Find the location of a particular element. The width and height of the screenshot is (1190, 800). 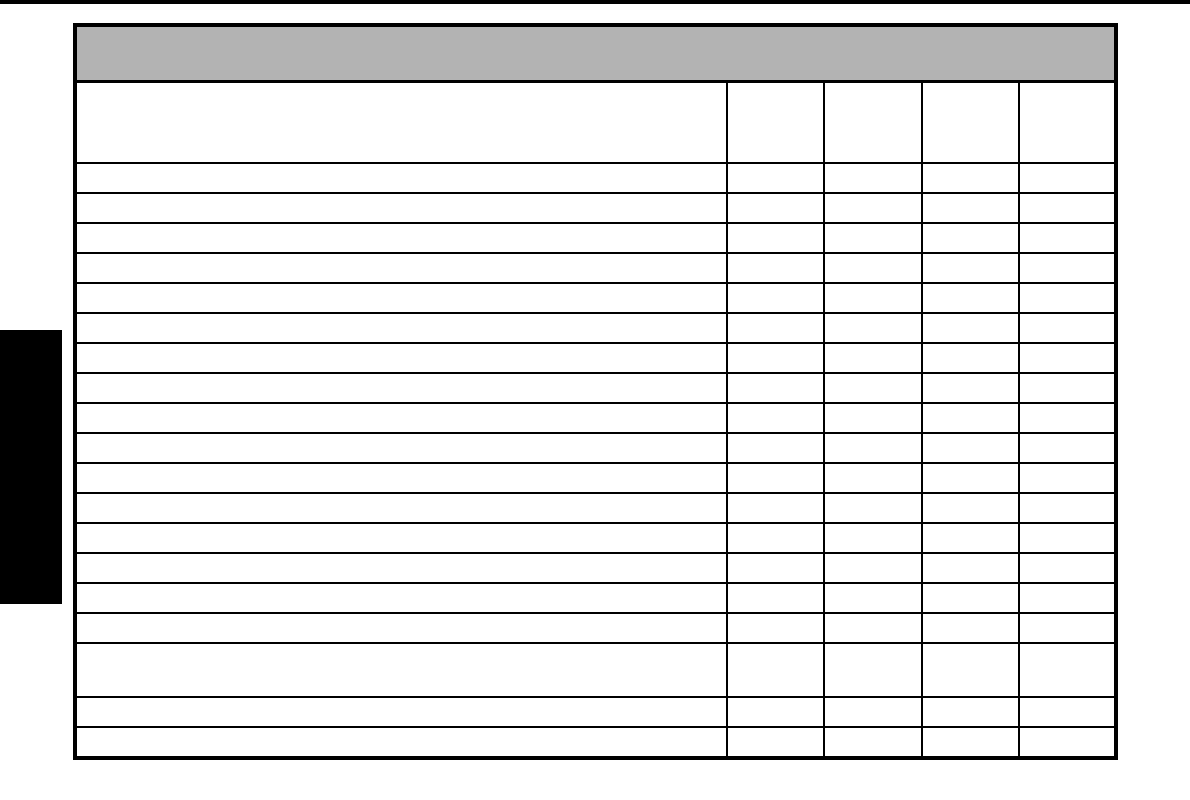

page-top-rule is located at coordinates (595, 2).